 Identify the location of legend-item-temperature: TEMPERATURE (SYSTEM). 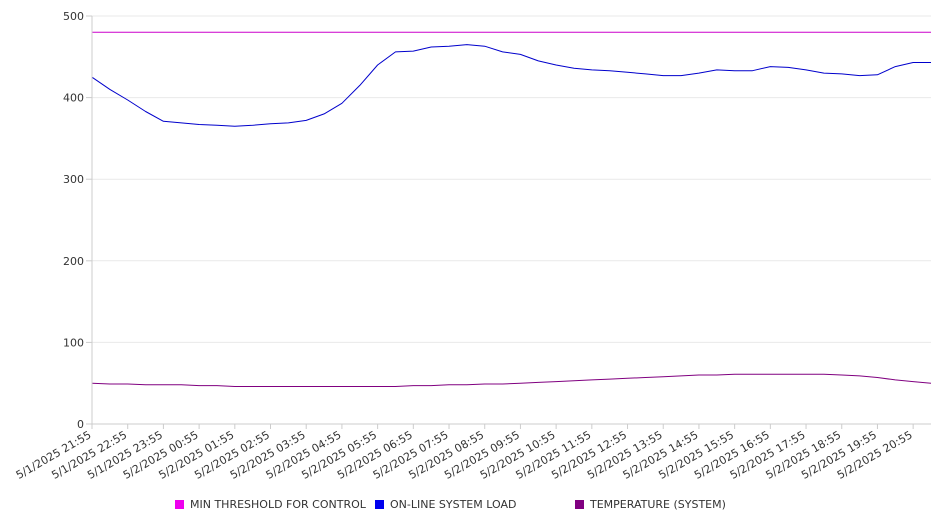
(650, 504).